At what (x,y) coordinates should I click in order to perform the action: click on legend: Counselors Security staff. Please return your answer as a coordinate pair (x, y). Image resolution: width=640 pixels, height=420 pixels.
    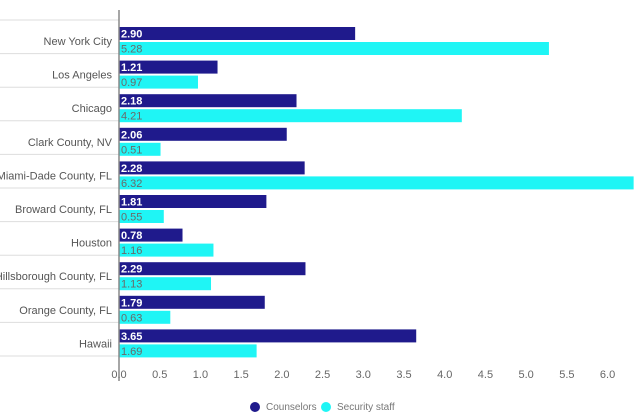
    Looking at the image, I should click on (322, 407).